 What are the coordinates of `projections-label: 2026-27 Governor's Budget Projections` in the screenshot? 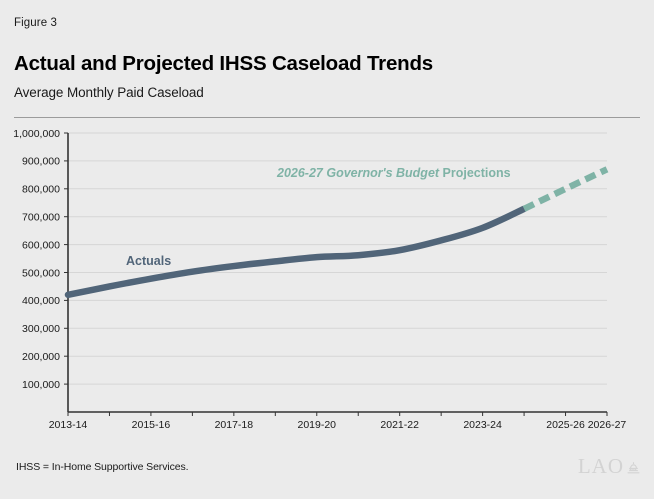 It's located at (393, 173).